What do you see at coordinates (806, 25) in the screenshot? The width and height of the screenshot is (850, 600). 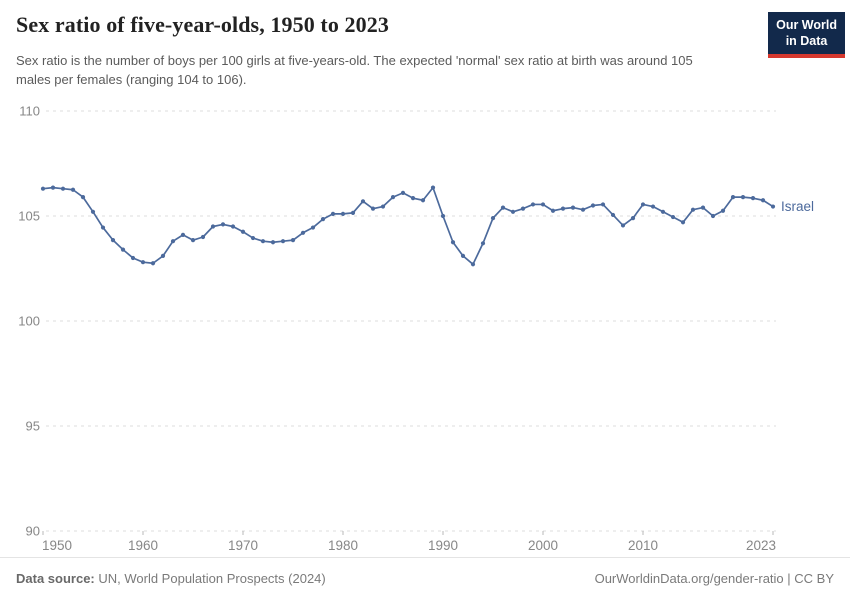 I see `owid-logo-line1: Our World` at bounding box center [806, 25].